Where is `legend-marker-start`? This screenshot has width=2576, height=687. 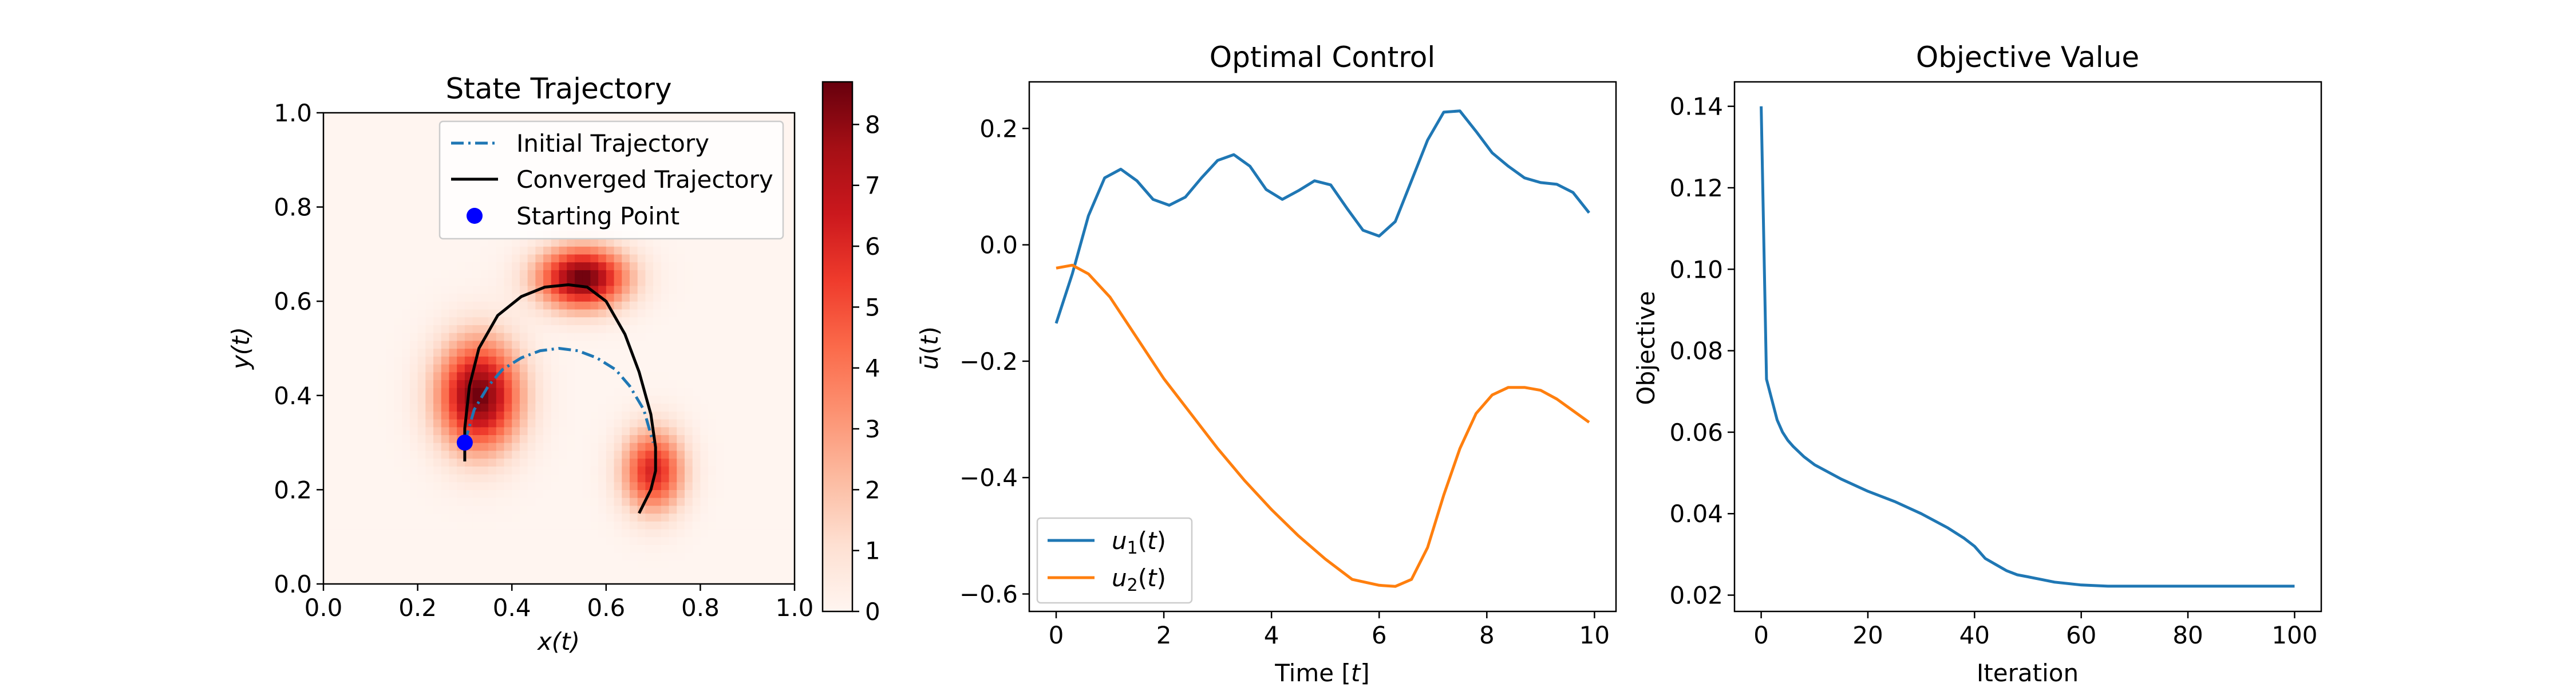 legend-marker-start is located at coordinates (475, 216).